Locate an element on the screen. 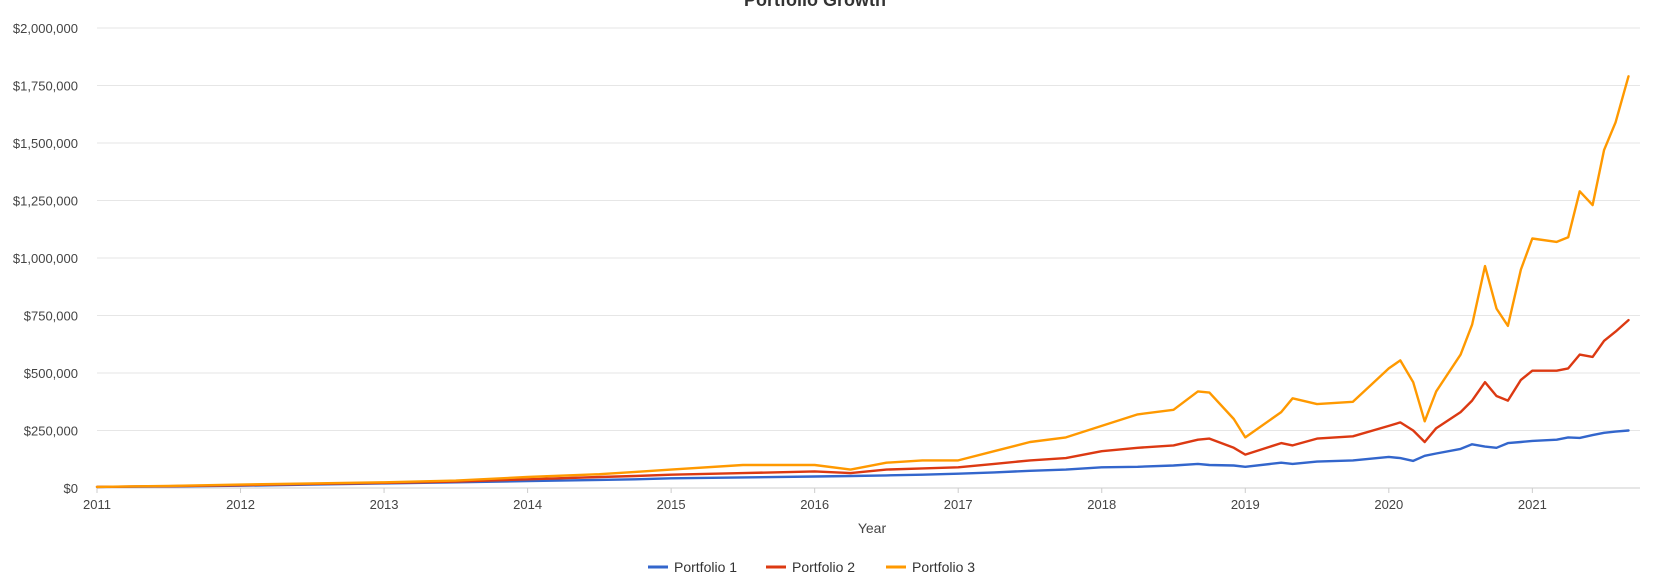 This screenshot has height=583, width=1667. y-tick-label: $750,000 is located at coordinates (51, 316).